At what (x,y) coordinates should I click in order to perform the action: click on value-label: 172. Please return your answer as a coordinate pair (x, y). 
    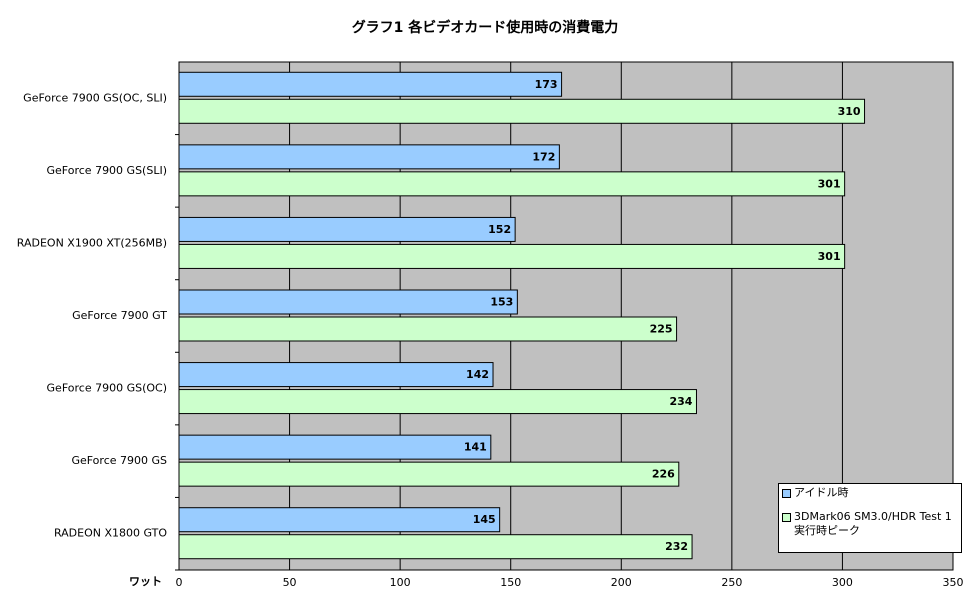
    Looking at the image, I should click on (543, 156).